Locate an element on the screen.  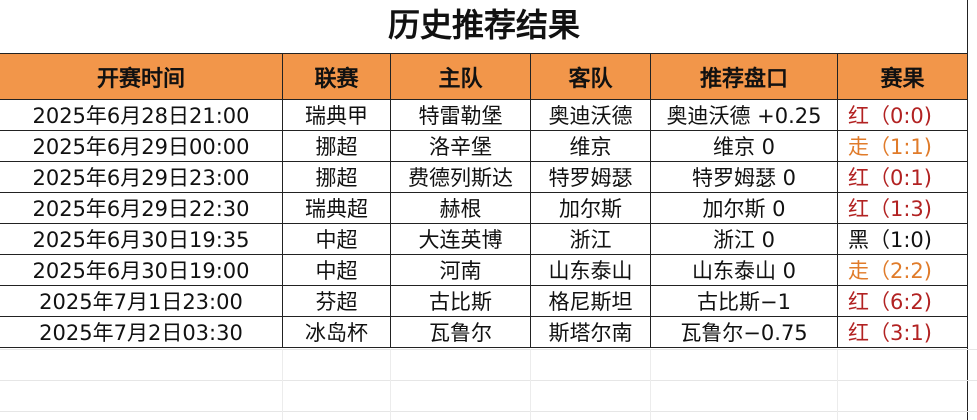
match-time-cell: 2025年6月29日23:00 is located at coordinates (141, 177).